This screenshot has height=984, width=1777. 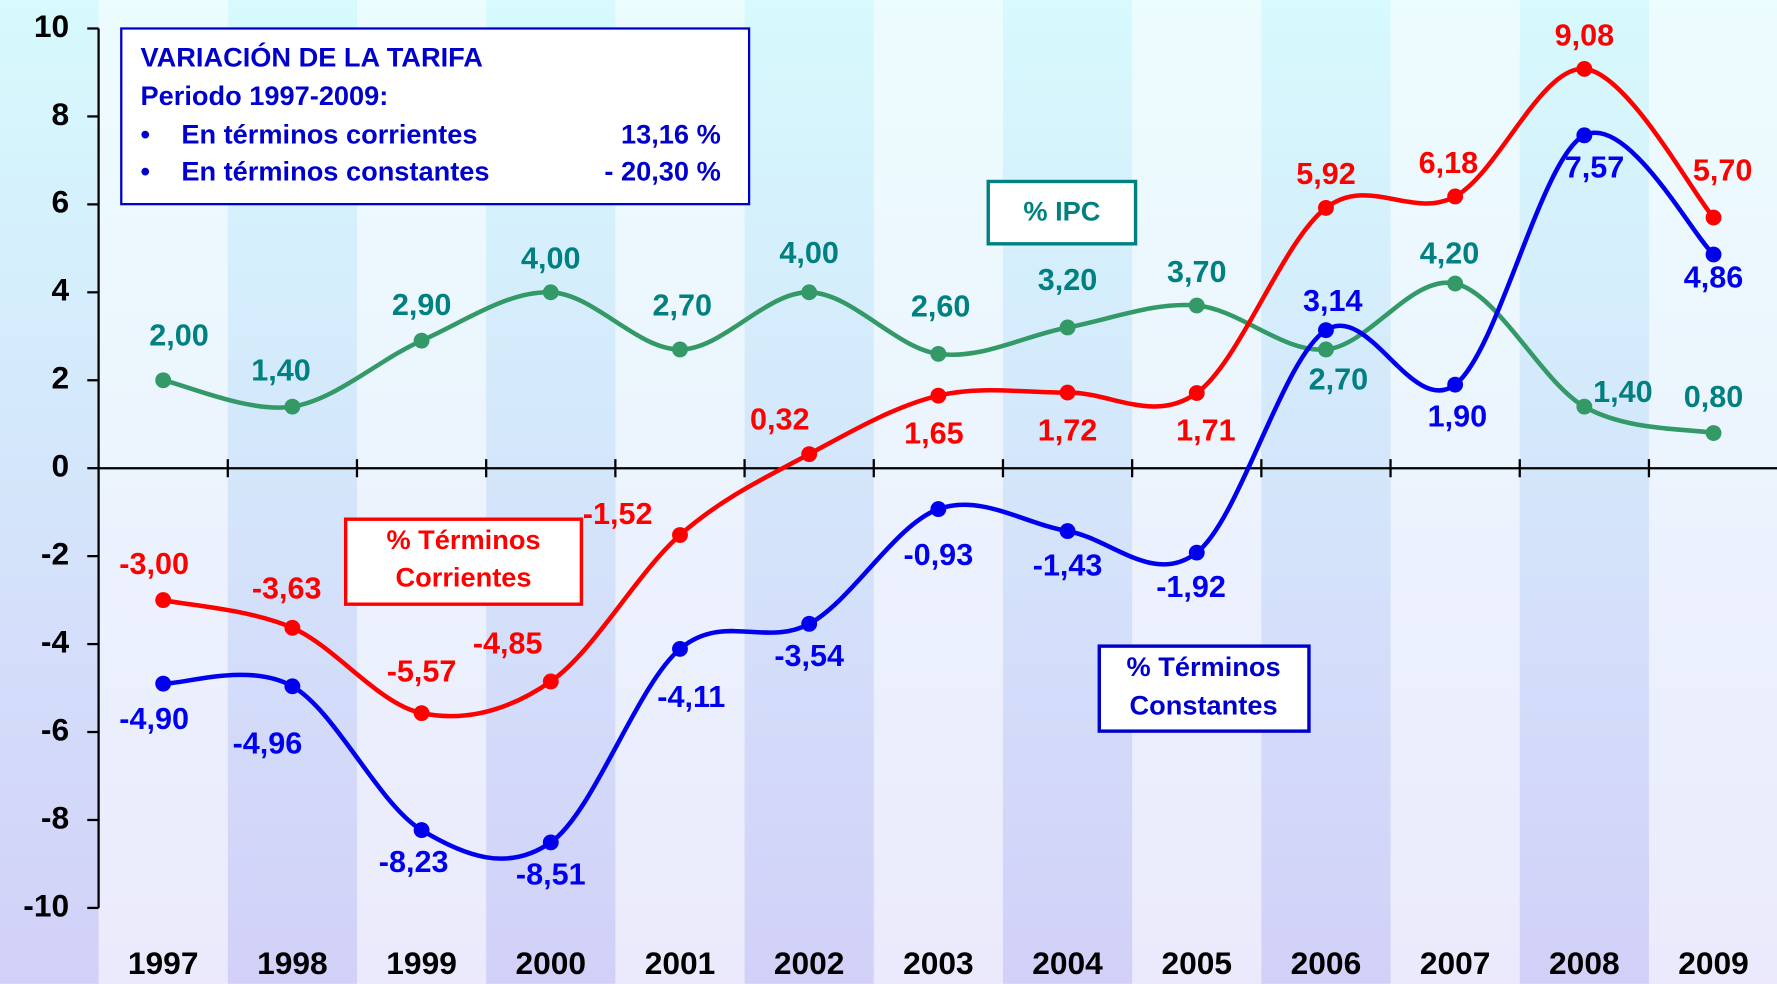 What do you see at coordinates (179, 335) in the screenshot?
I see `data-label: 2,00` at bounding box center [179, 335].